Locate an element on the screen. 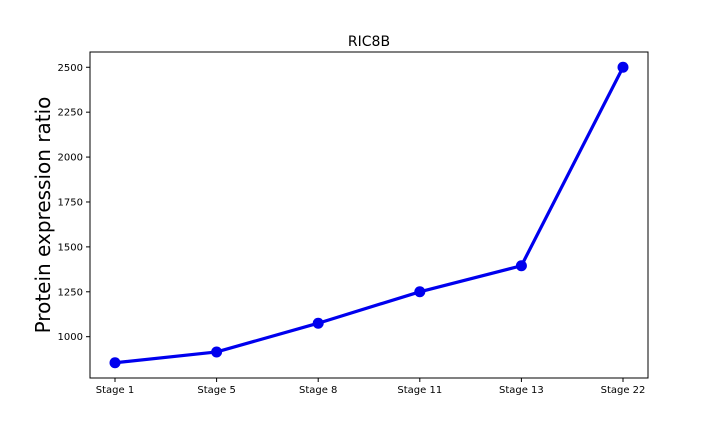 The image size is (720, 432). x-tick-label: Stage 13 is located at coordinates (521, 390).